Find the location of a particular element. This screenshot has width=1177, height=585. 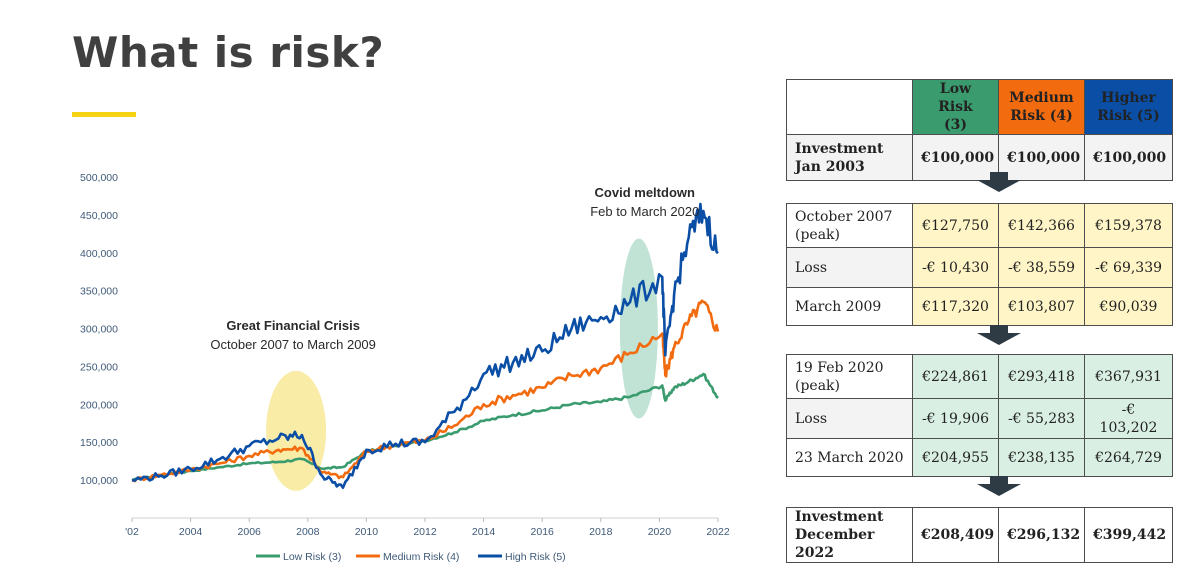

page-title: What is risk? is located at coordinates (228, 52).